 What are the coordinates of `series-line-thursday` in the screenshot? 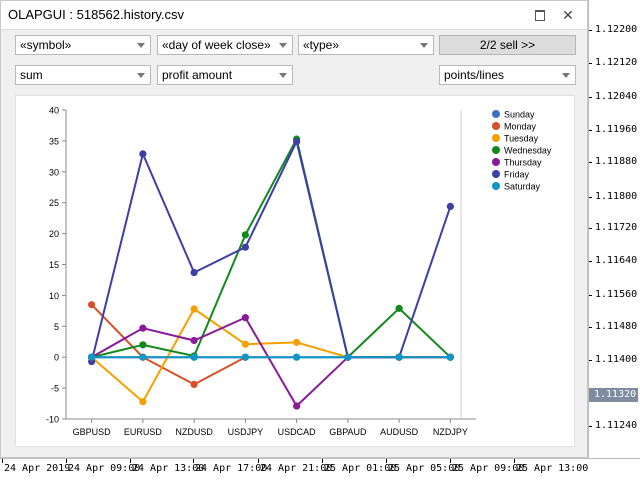 It's located at (271, 362).